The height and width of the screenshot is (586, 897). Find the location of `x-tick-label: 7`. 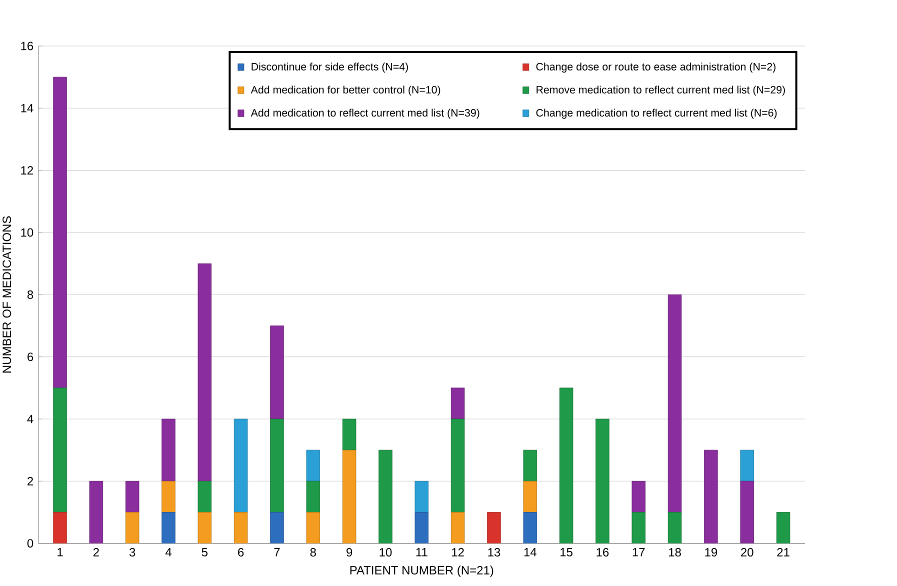

x-tick-label: 7 is located at coordinates (277, 552).